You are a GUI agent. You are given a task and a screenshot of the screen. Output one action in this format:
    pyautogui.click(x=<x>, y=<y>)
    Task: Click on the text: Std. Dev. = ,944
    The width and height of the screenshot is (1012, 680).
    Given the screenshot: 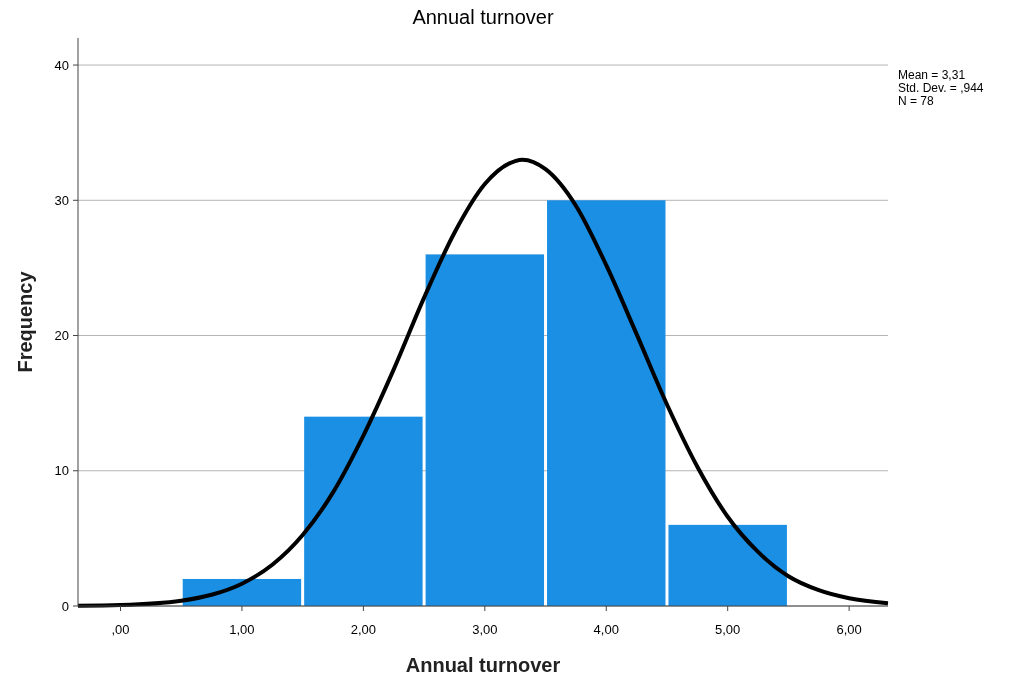 What is the action you would take?
    pyautogui.click(x=941, y=88)
    